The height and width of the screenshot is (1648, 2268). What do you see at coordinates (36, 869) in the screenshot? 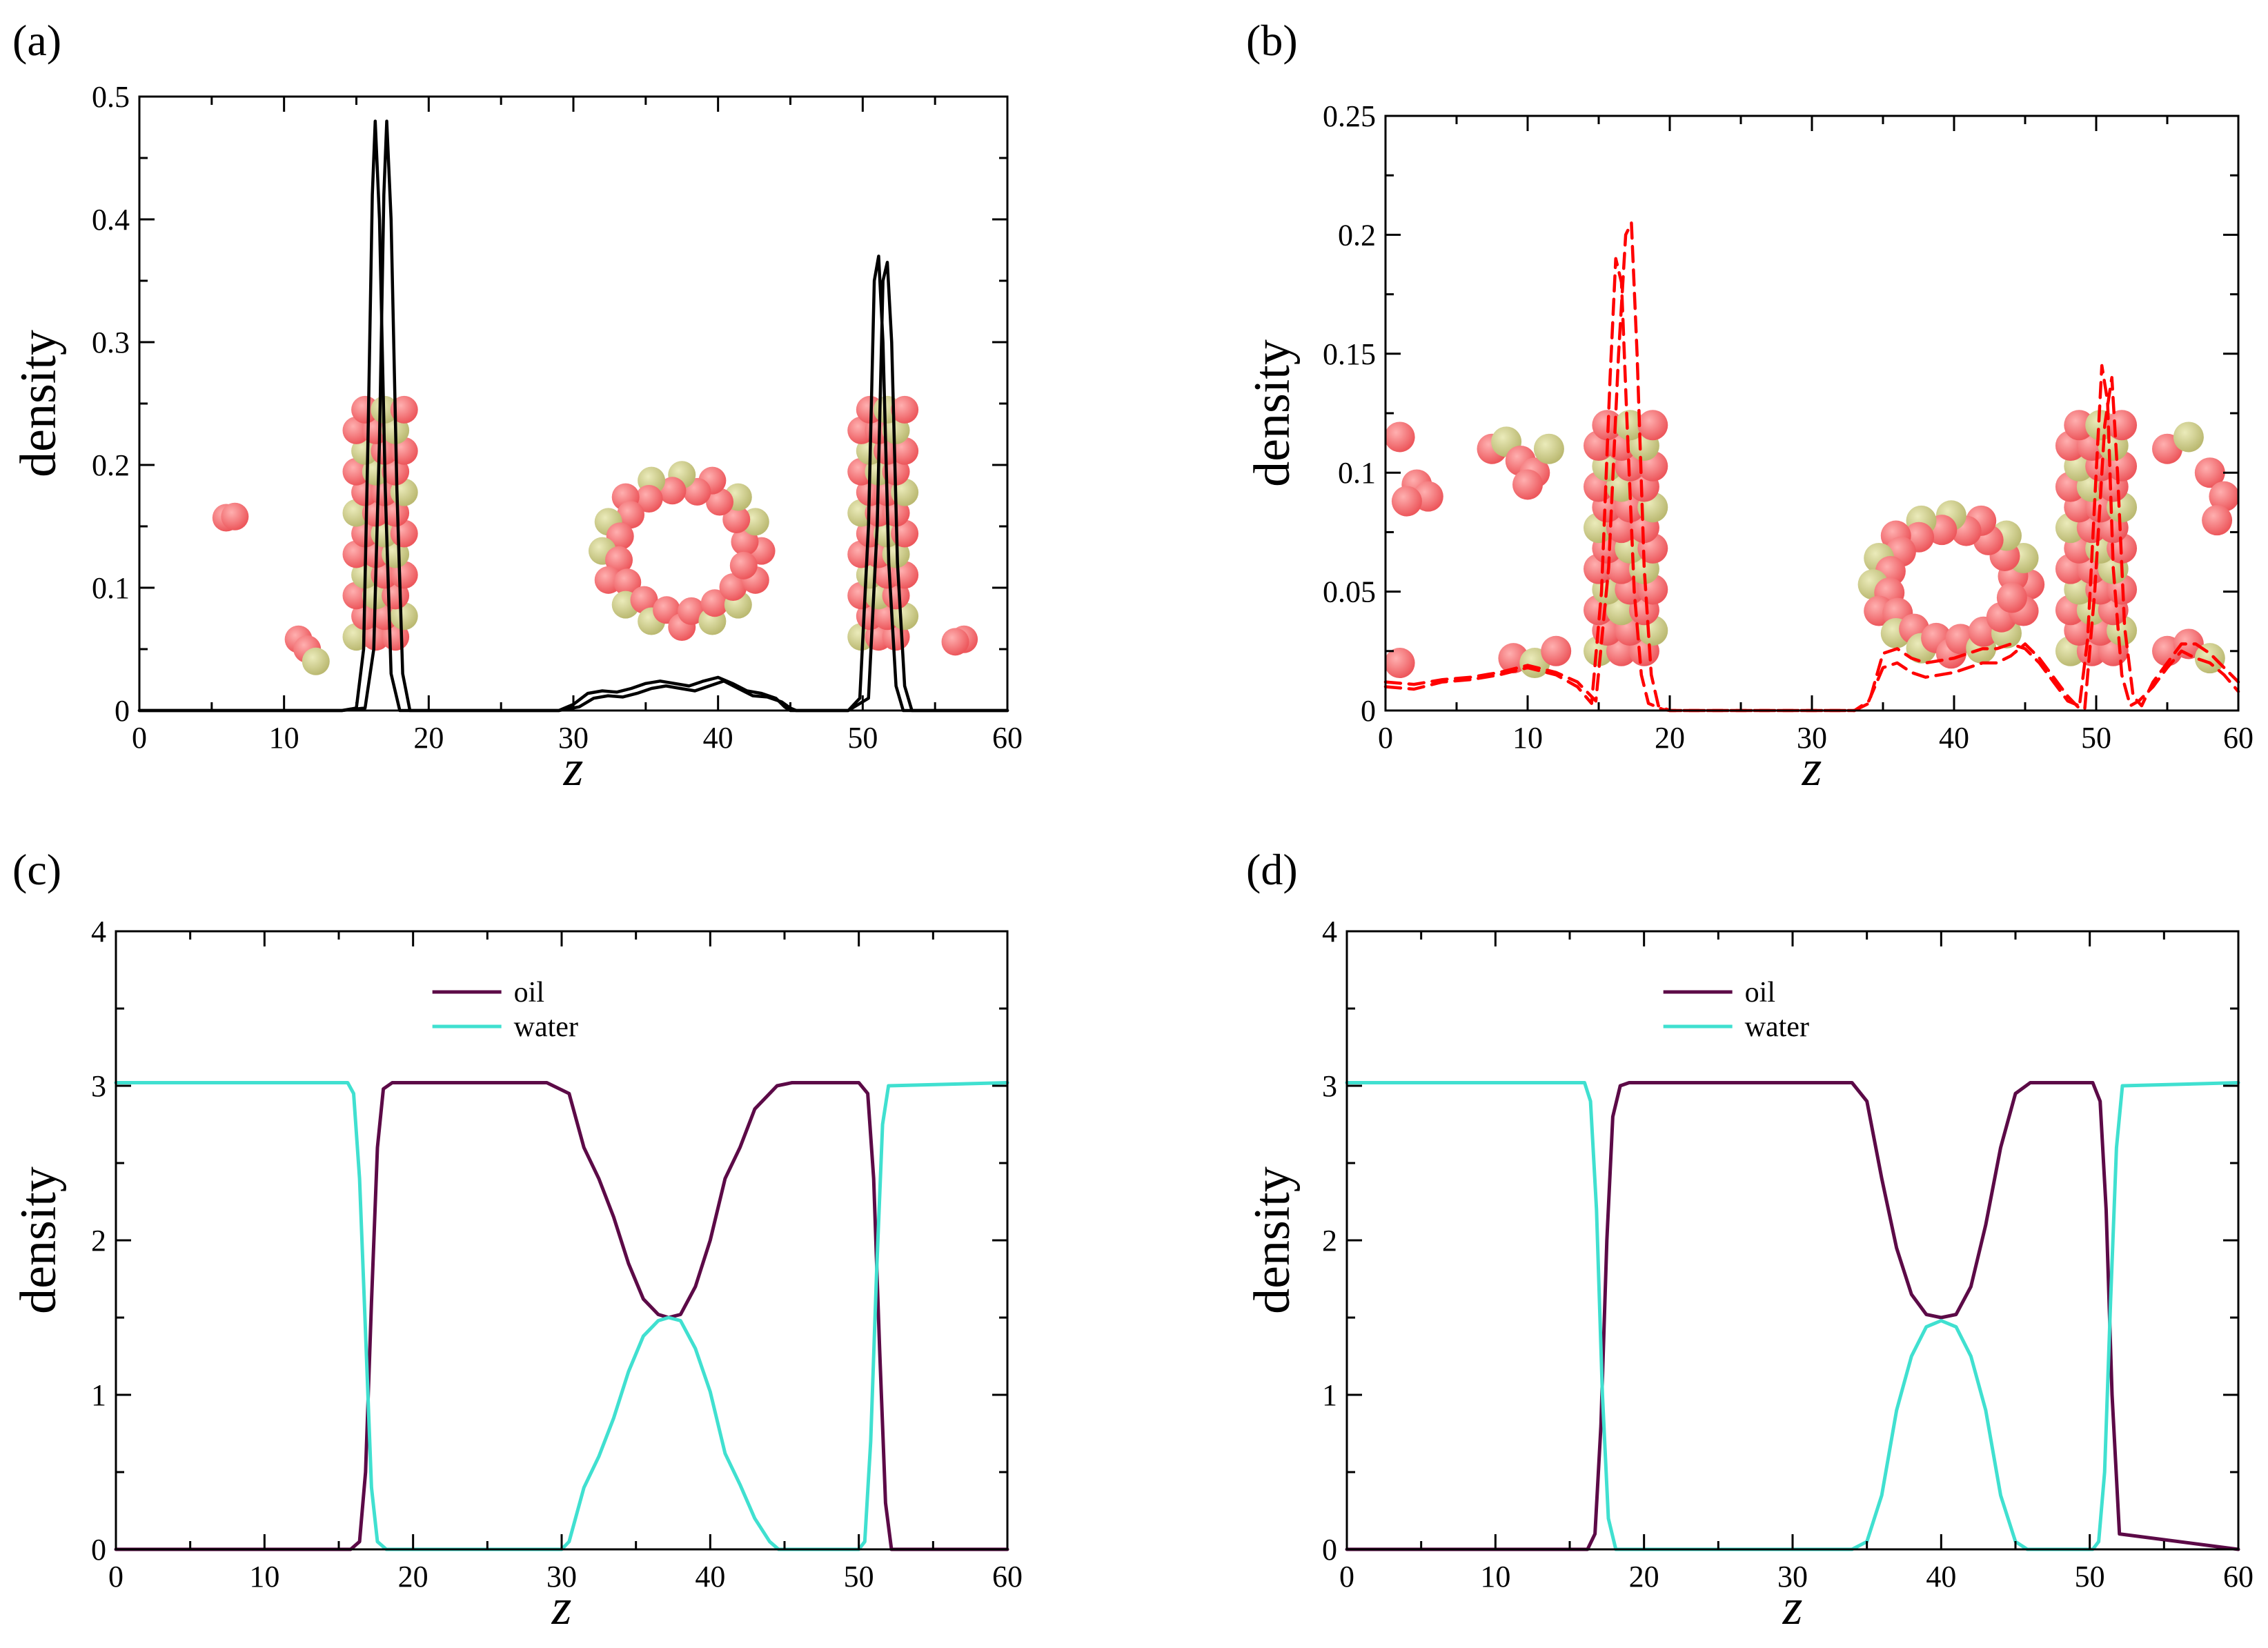
I see `panel-label-c: (c)` at bounding box center [36, 869].